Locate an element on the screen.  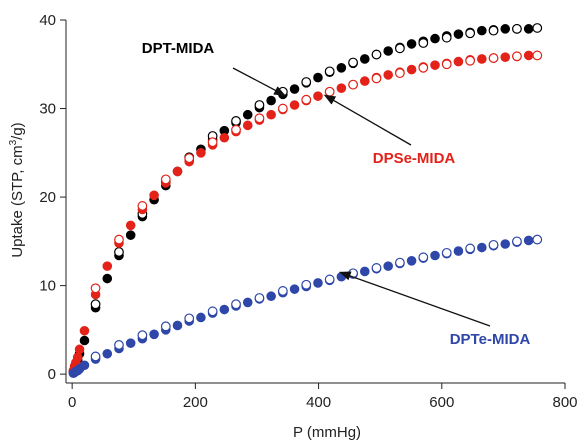
dpt-mida-label: DPT-MIDA is located at coordinates (178, 48).